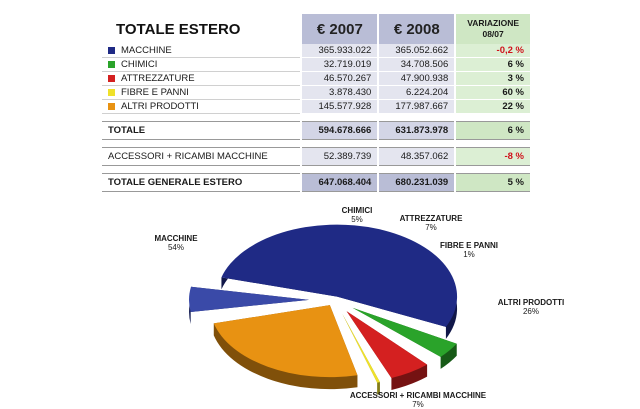  I want to click on variation-header-line1: VARIAZIONE, so click(493, 23).